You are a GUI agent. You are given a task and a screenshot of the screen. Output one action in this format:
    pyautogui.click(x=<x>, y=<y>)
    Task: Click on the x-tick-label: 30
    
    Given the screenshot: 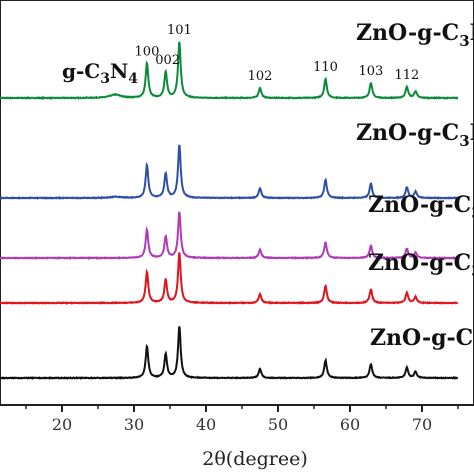 What is the action you would take?
    pyautogui.click(x=134, y=424)
    